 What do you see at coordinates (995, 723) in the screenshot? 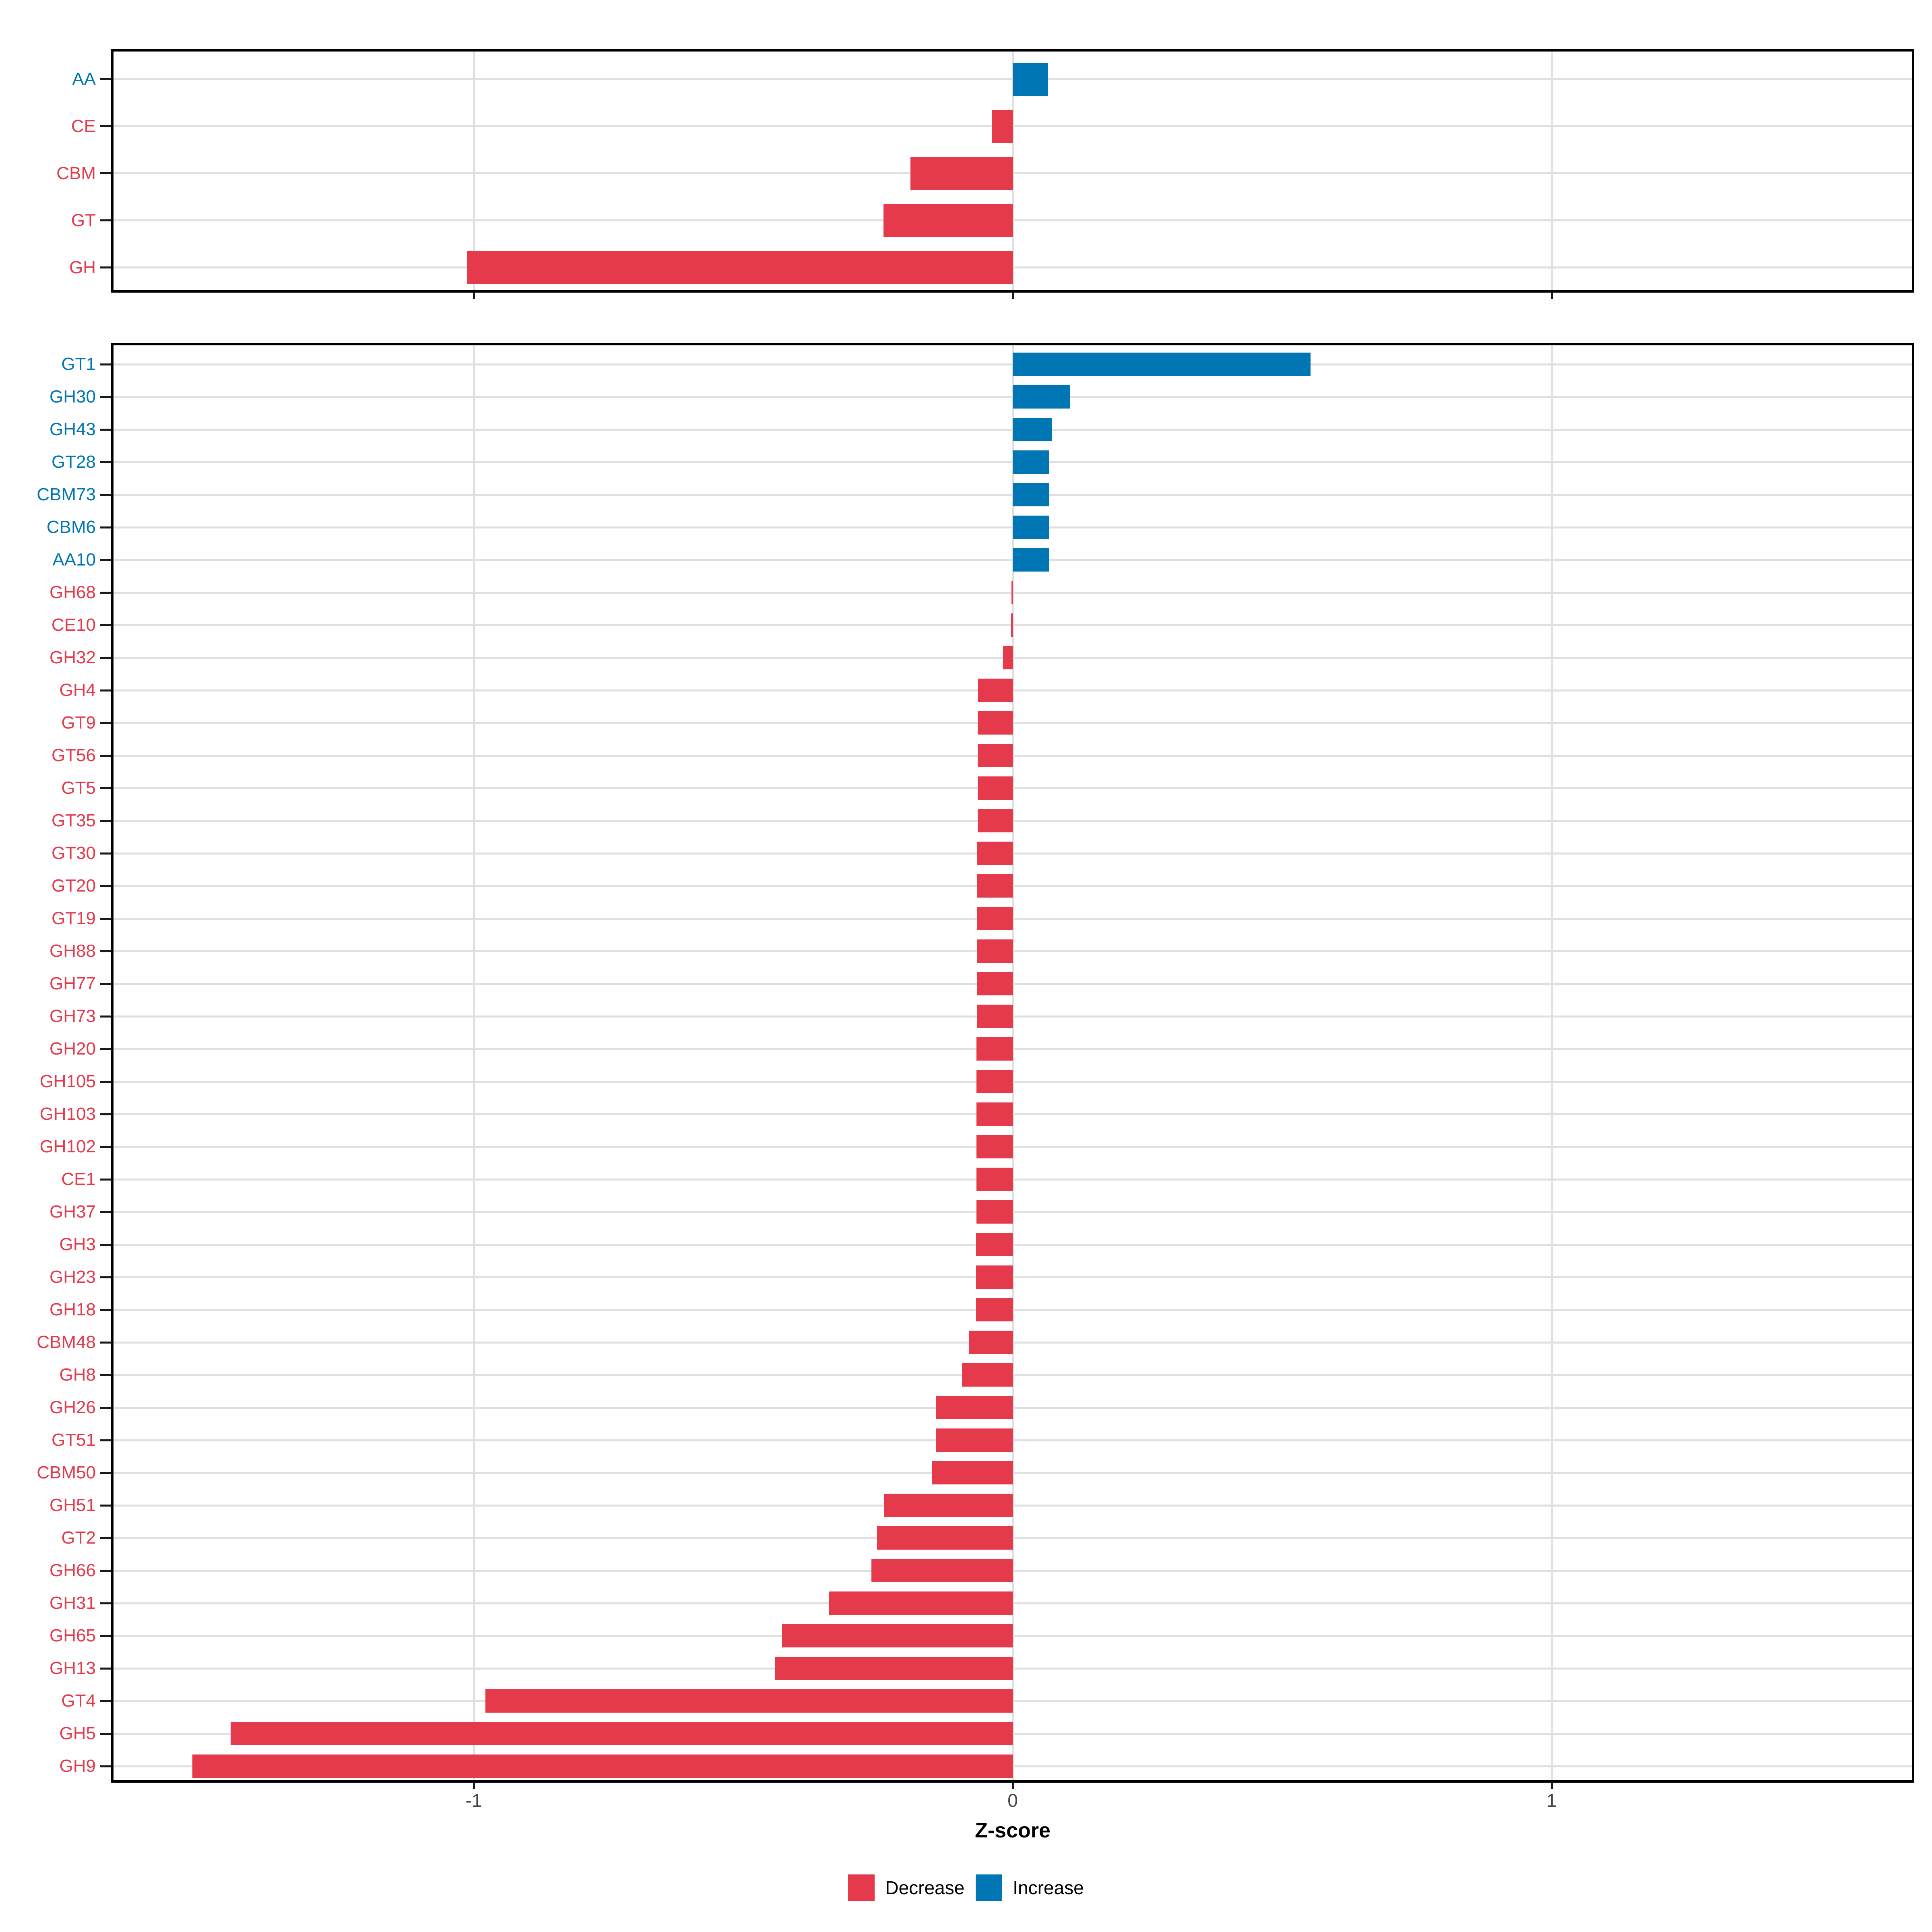
I see `bar-GT9` at bounding box center [995, 723].